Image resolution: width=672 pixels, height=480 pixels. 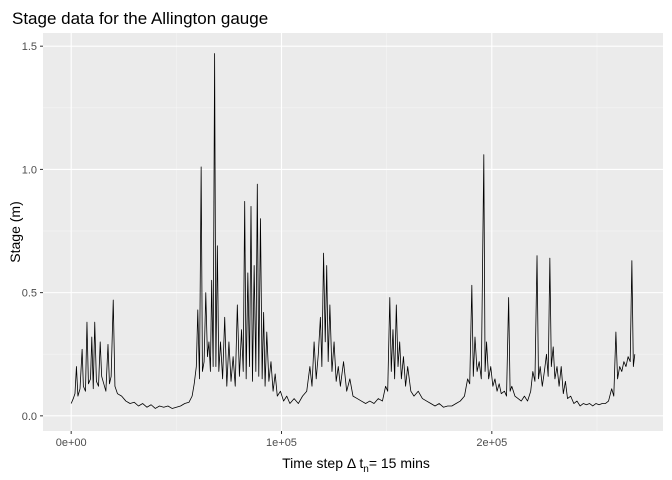 What do you see at coordinates (32, 232) in the screenshot?
I see `y-axis: 0.0 0.5 1.0 1.5` at bounding box center [32, 232].